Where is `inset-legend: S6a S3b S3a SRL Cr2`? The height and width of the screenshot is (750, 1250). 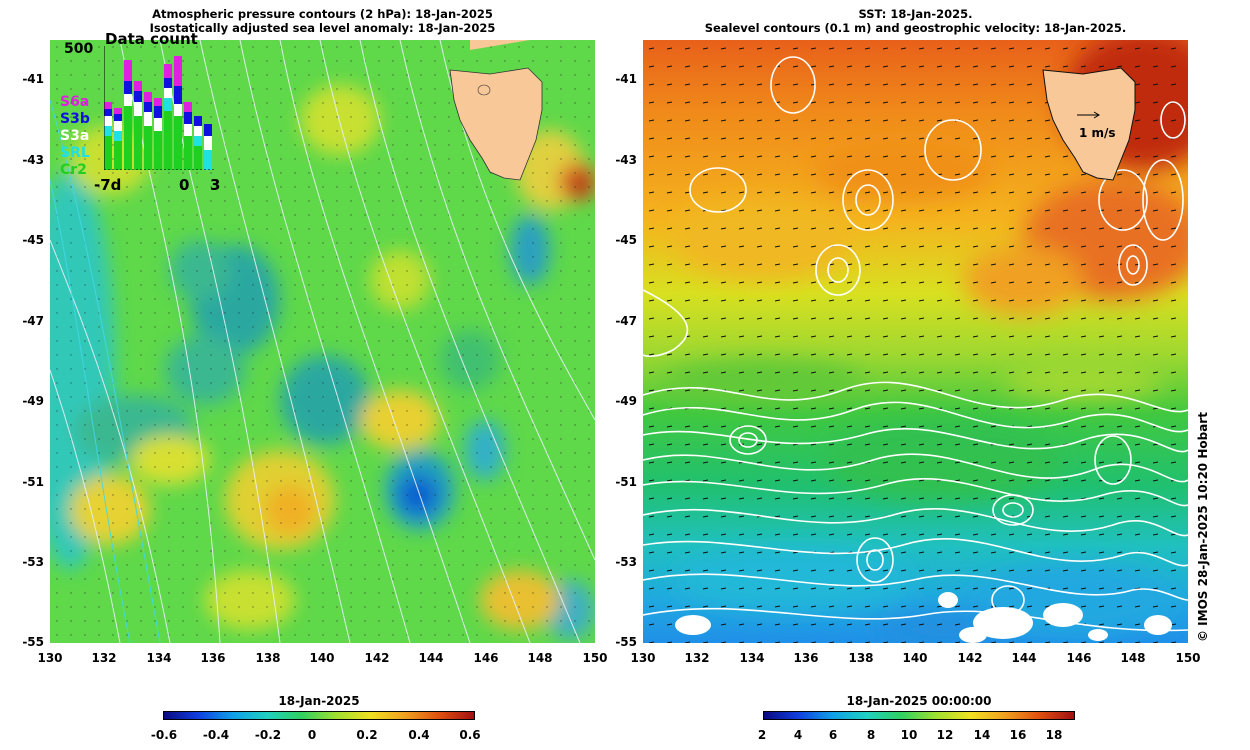 inset-legend: S6a S3b S3a SRL Cr2 is located at coordinates (75, 136).